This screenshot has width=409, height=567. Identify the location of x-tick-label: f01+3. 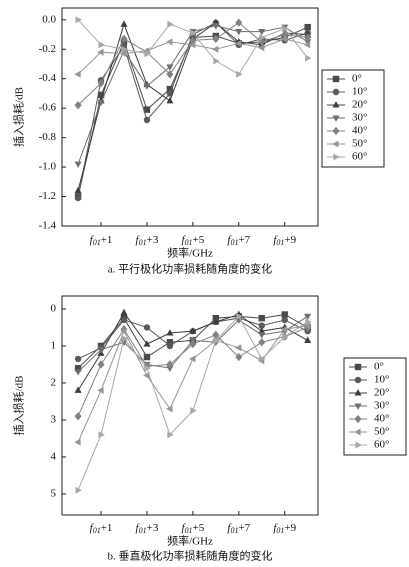
(147, 240).